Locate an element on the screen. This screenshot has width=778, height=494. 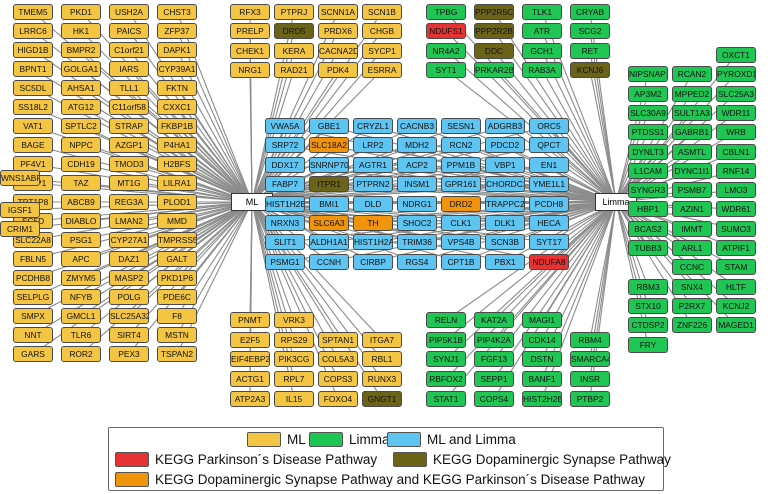
gene-node: DYNC1I1 is located at coordinates (692, 170).